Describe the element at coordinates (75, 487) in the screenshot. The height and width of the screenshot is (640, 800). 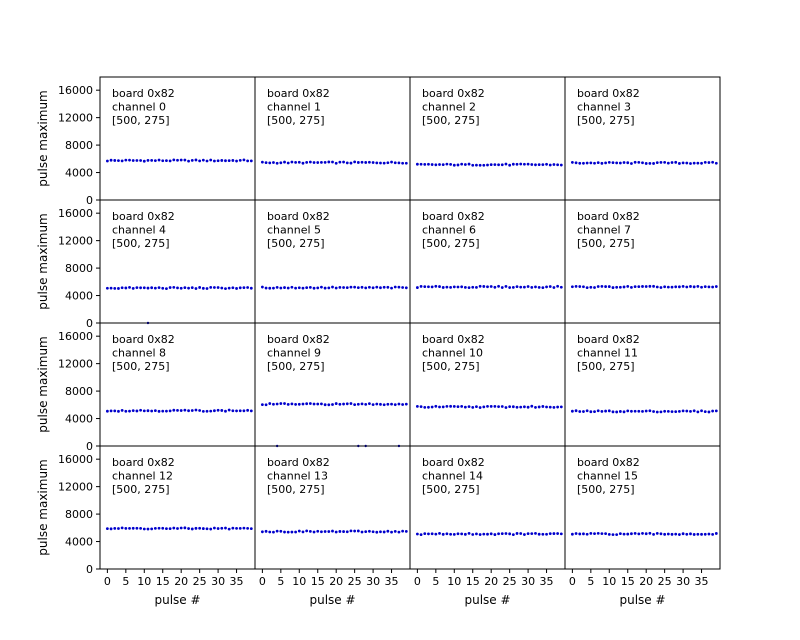
I see `y-tick-label: 12000` at that location.